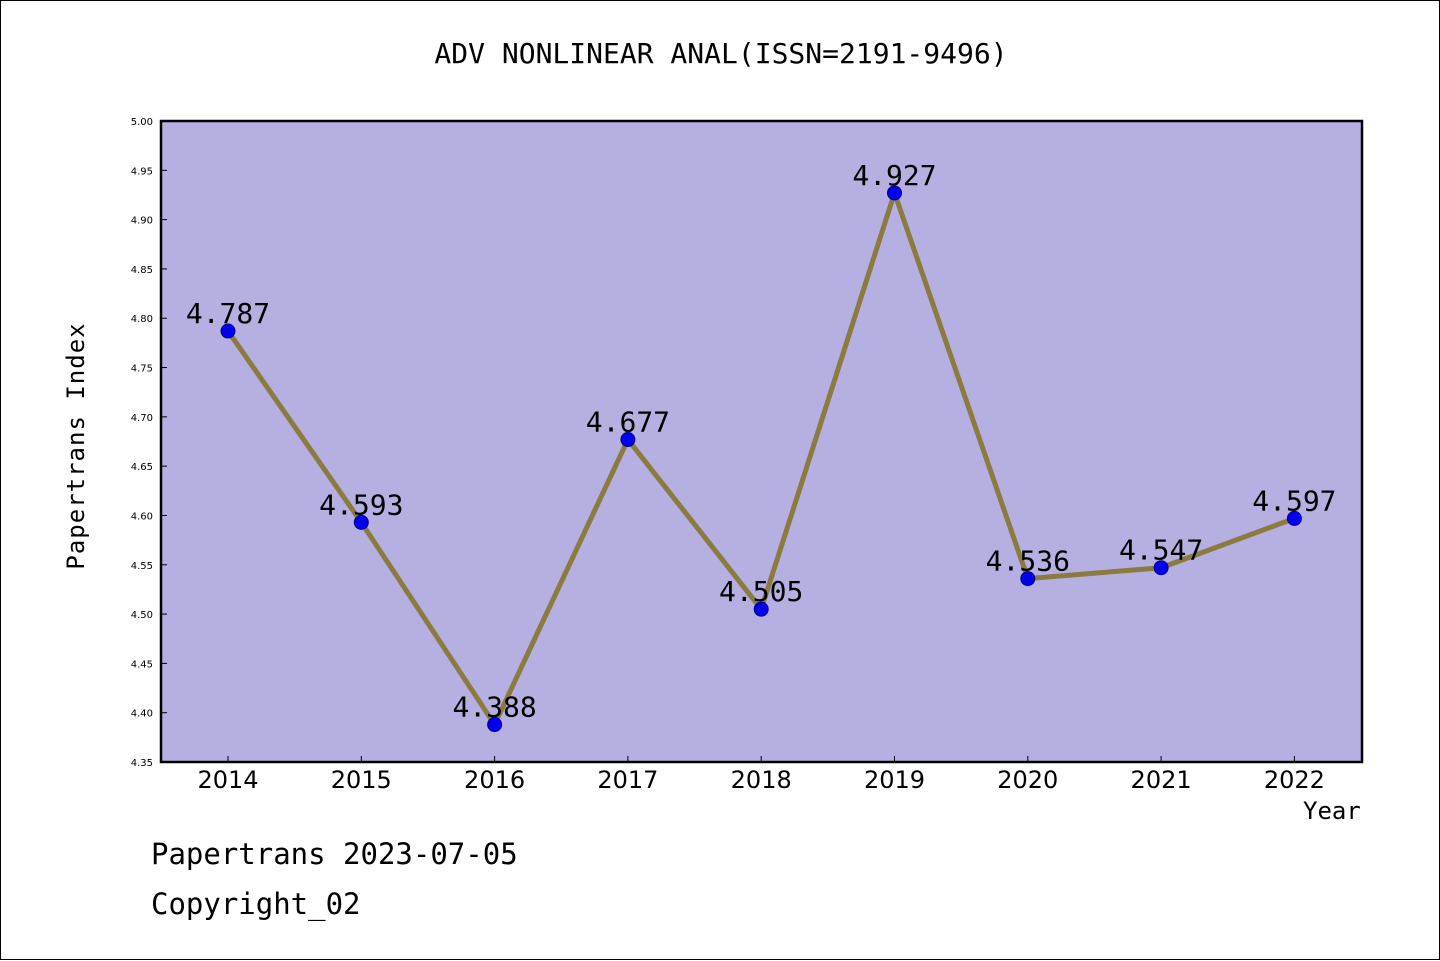  I want to click on data-label: 4.787, so click(228, 313).